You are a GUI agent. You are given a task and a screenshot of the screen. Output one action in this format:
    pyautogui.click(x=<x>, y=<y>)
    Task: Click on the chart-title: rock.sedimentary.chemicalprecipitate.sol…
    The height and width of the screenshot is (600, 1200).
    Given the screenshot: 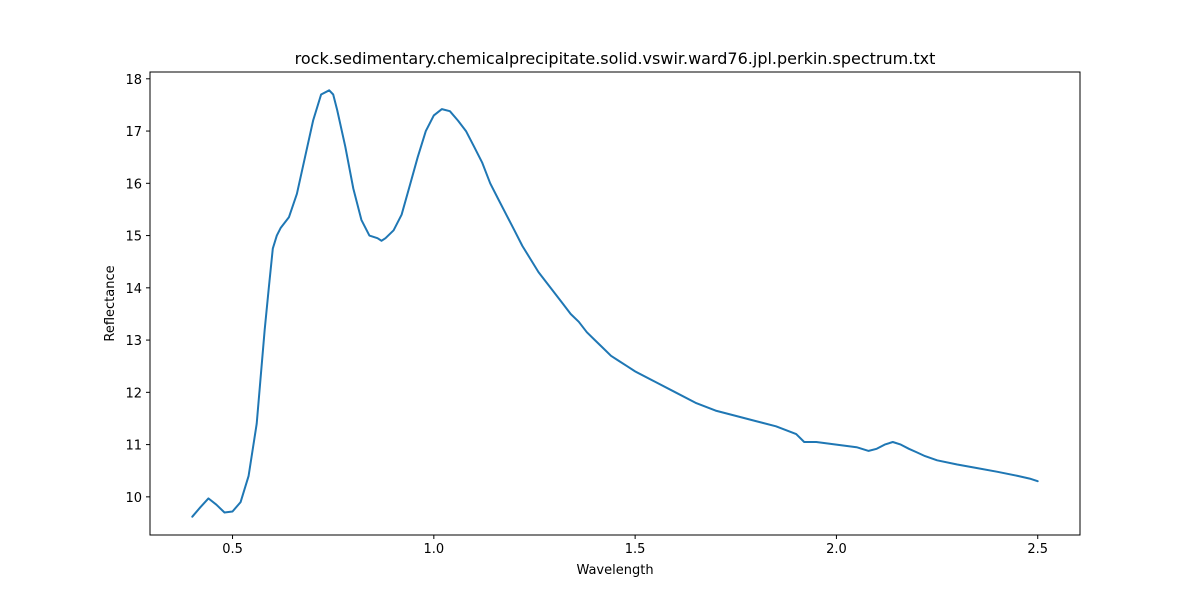 What is the action you would take?
    pyautogui.click(x=615, y=58)
    